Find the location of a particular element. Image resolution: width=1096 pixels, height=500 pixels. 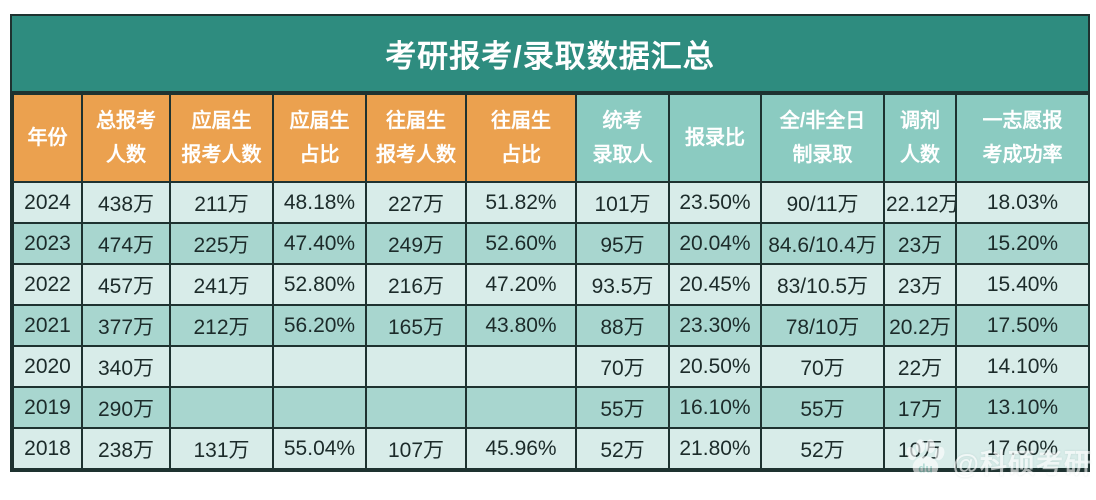

cell-previous-applicants: 227万 is located at coordinates (416, 202).